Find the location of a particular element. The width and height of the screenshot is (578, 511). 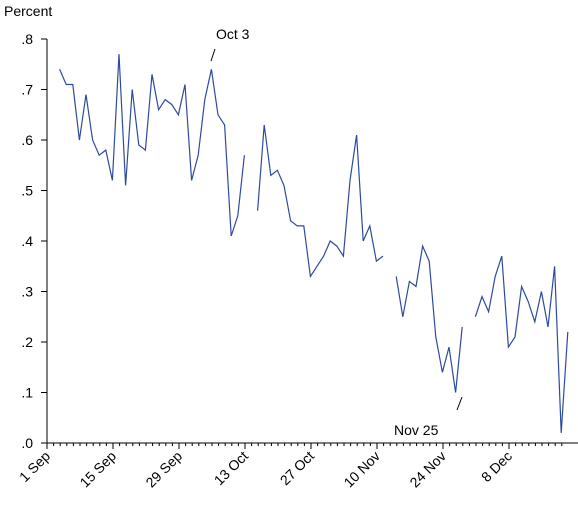

x-tick-label: 8 Dec is located at coordinates (496, 466).